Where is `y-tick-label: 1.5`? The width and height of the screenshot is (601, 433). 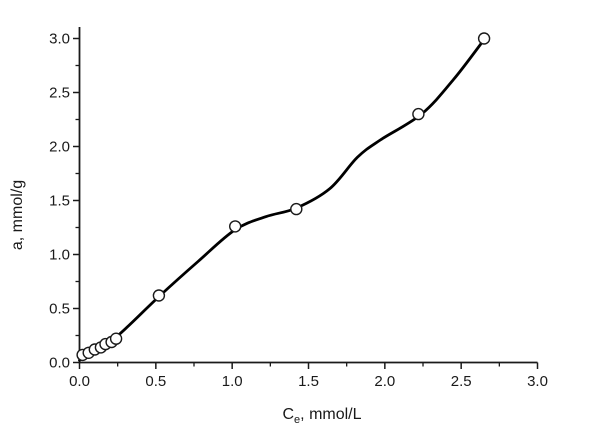 y-tick-label: 1.5 is located at coordinates (59, 201).